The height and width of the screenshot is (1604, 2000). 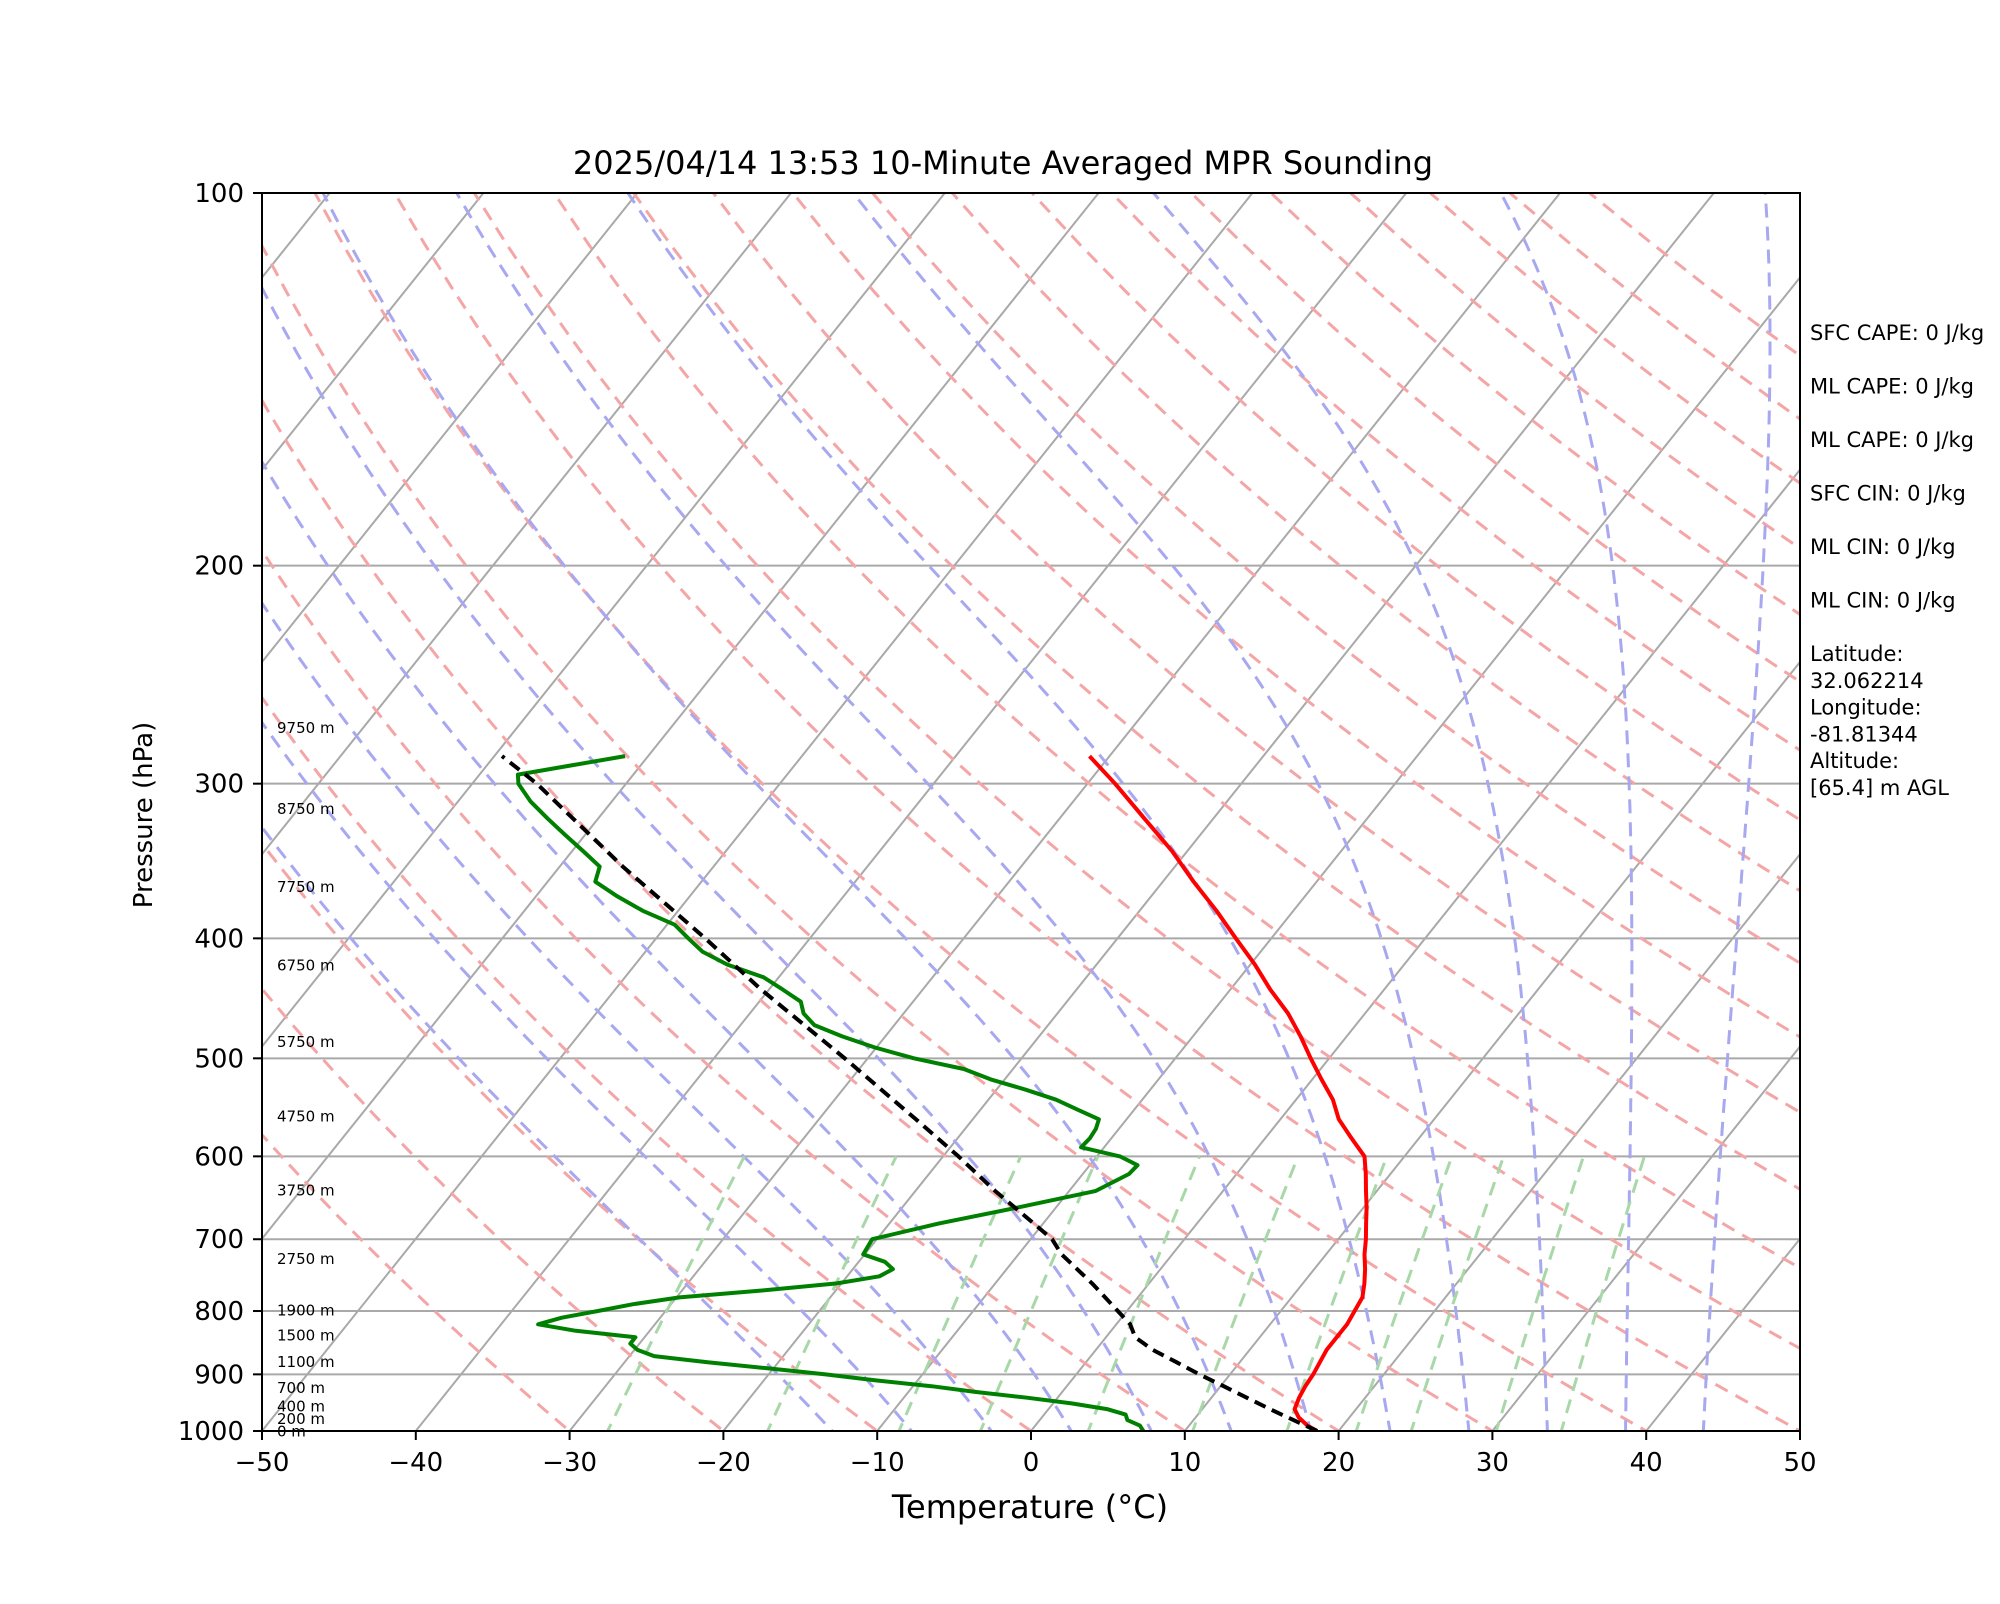 I want to click on x-tick-label: 10, so click(x=1184, y=1463).